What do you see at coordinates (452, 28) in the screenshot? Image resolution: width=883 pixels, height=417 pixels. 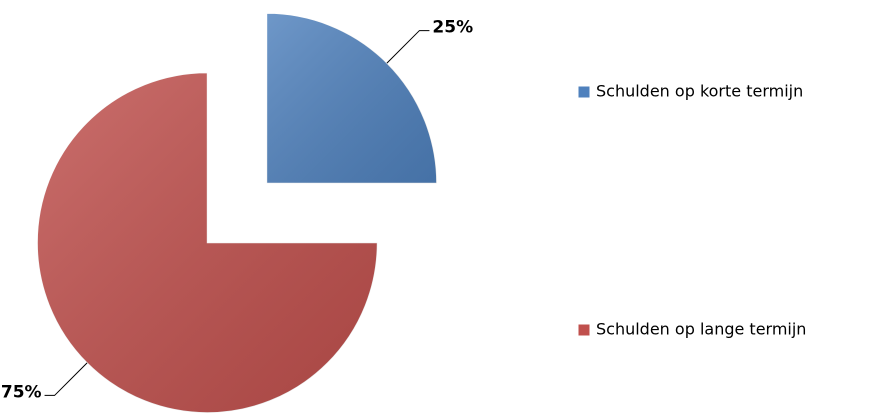 I see `data-label: 25%` at bounding box center [452, 28].